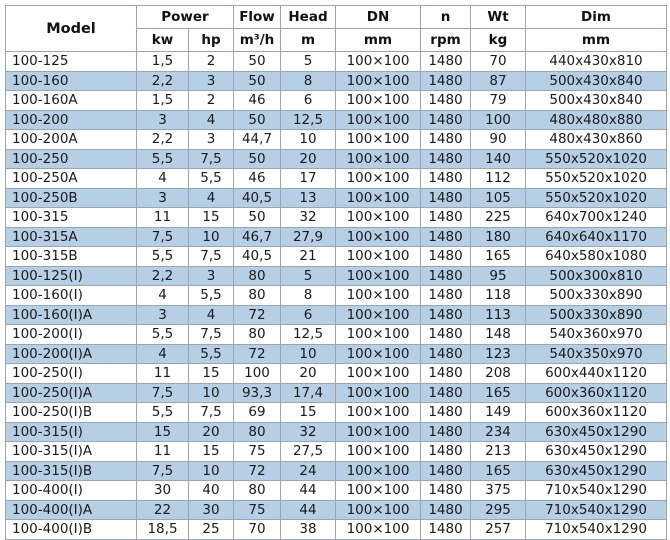  I want to click on cell-head: 21, so click(308, 256).